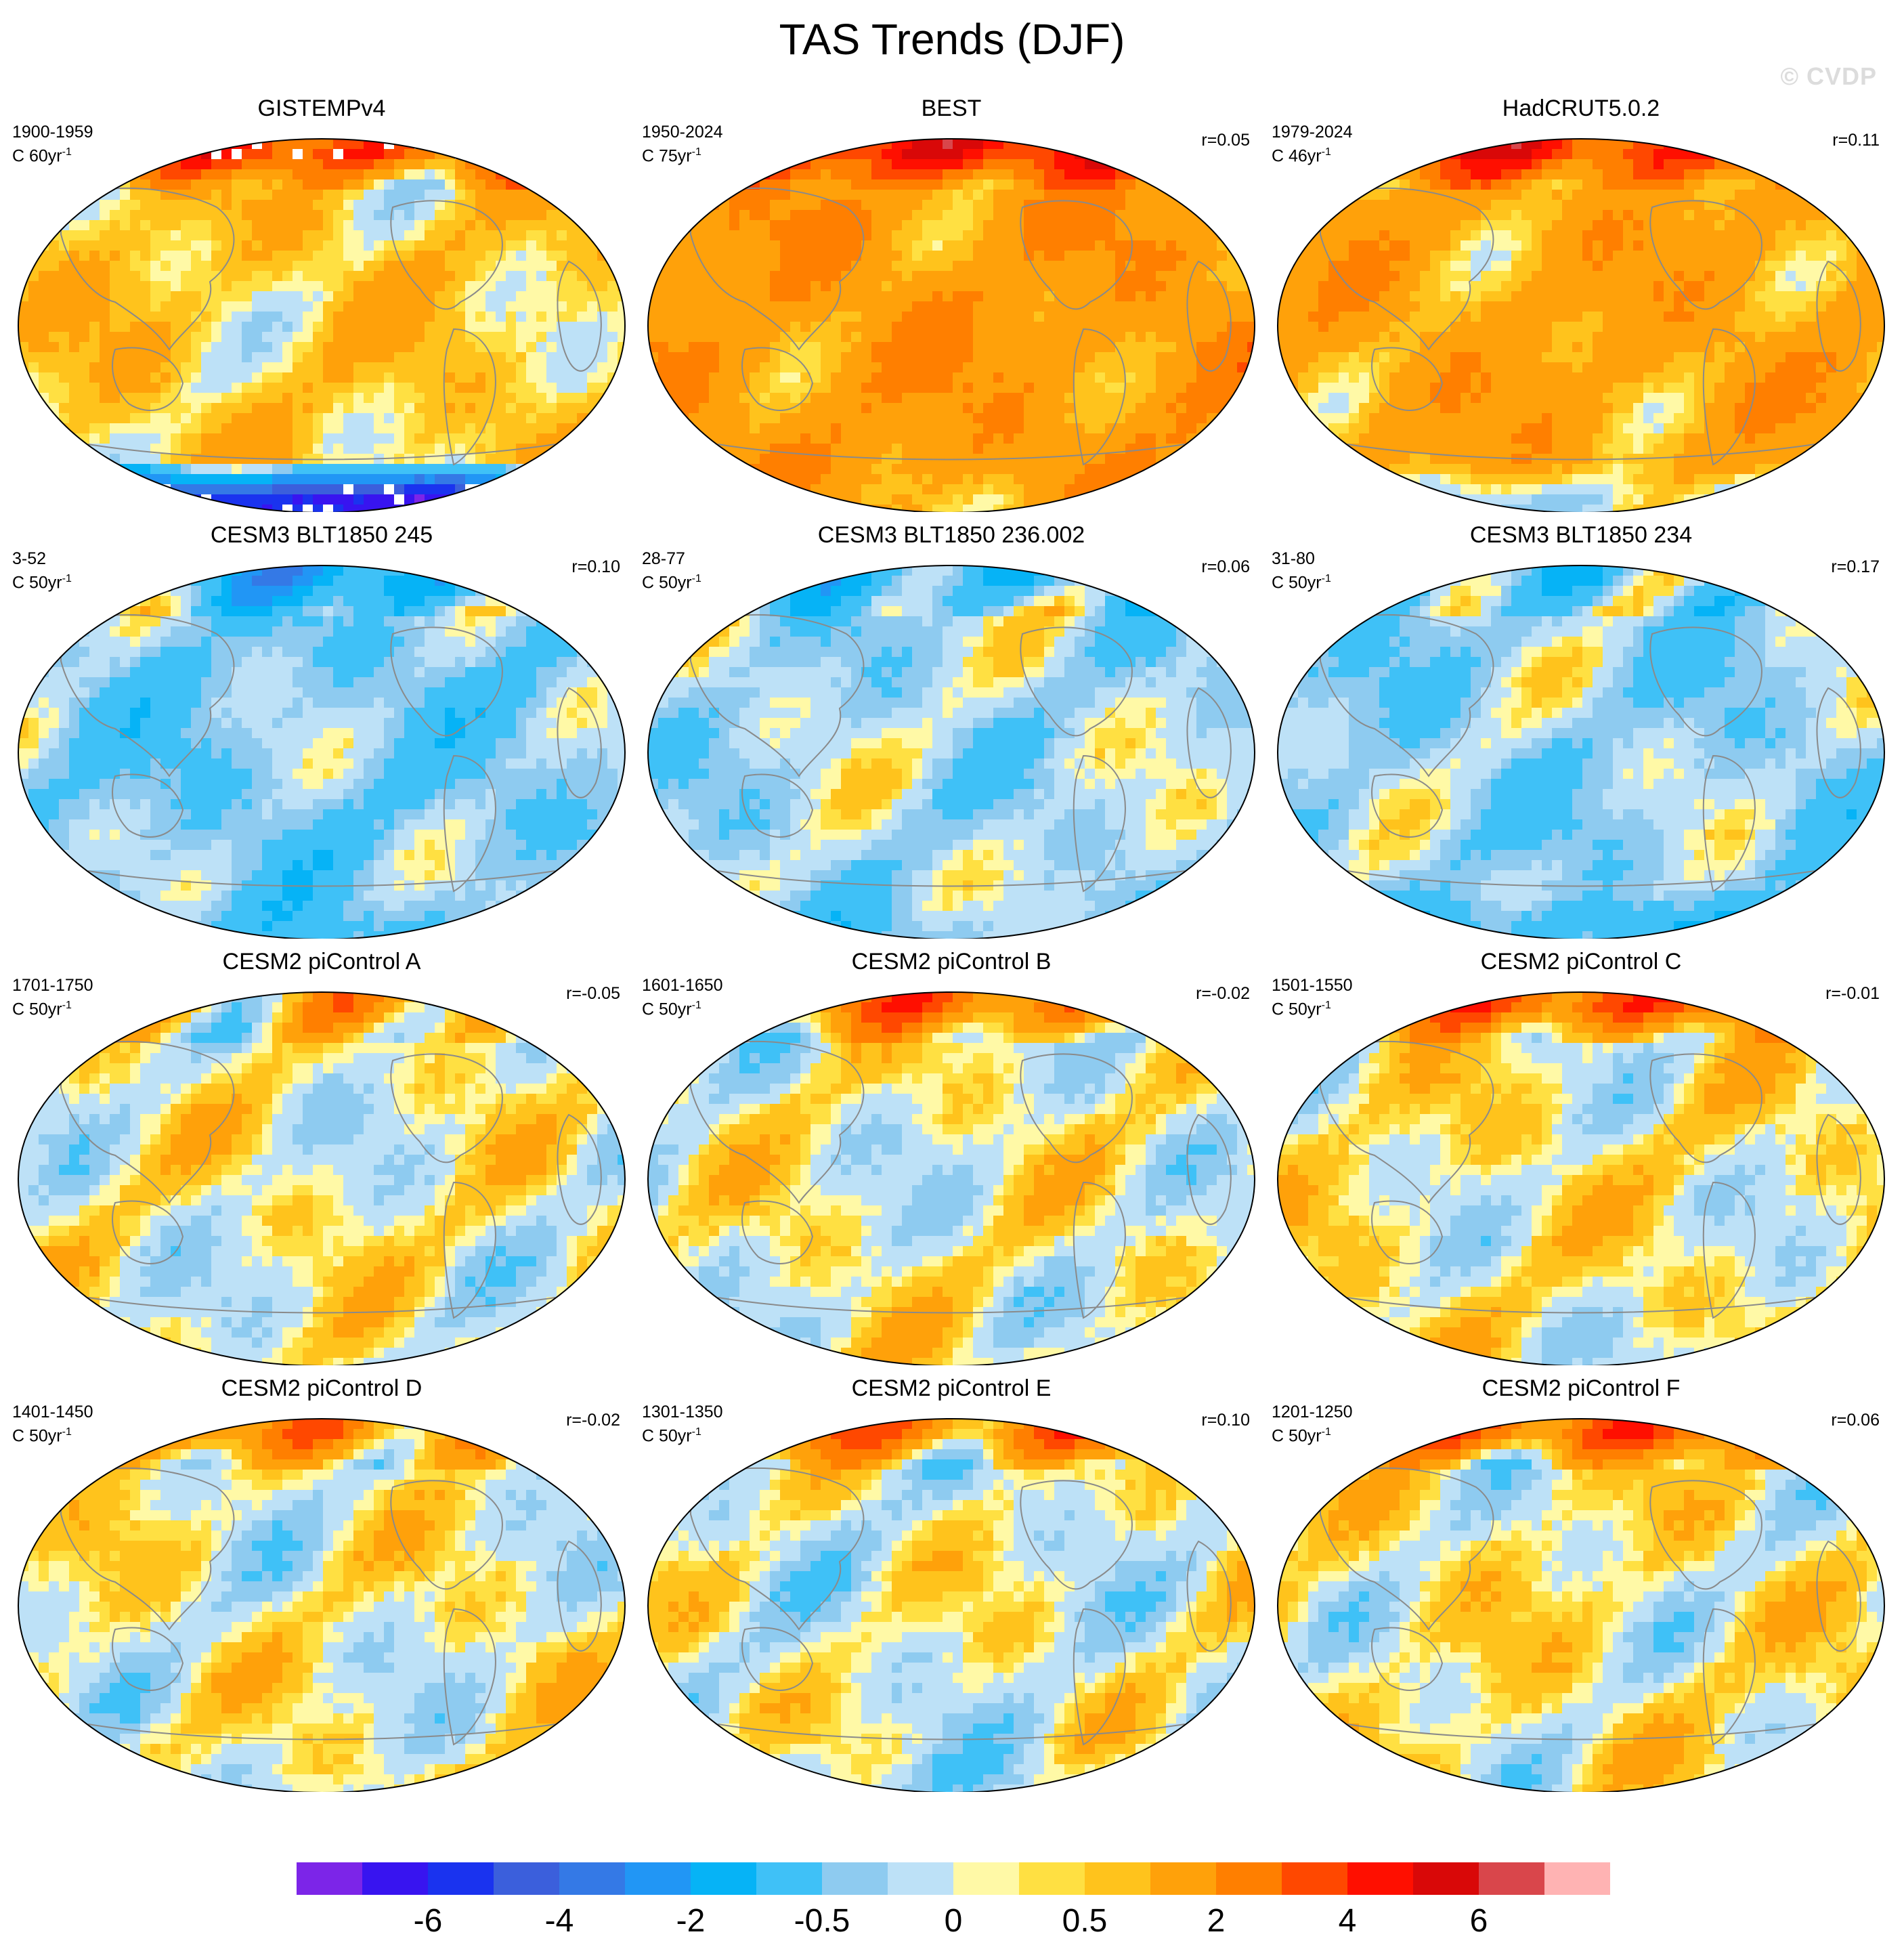 This screenshot has height=1947, width=1904. I want to click on cvdp-watermark: © CVDP, so click(1829, 76).